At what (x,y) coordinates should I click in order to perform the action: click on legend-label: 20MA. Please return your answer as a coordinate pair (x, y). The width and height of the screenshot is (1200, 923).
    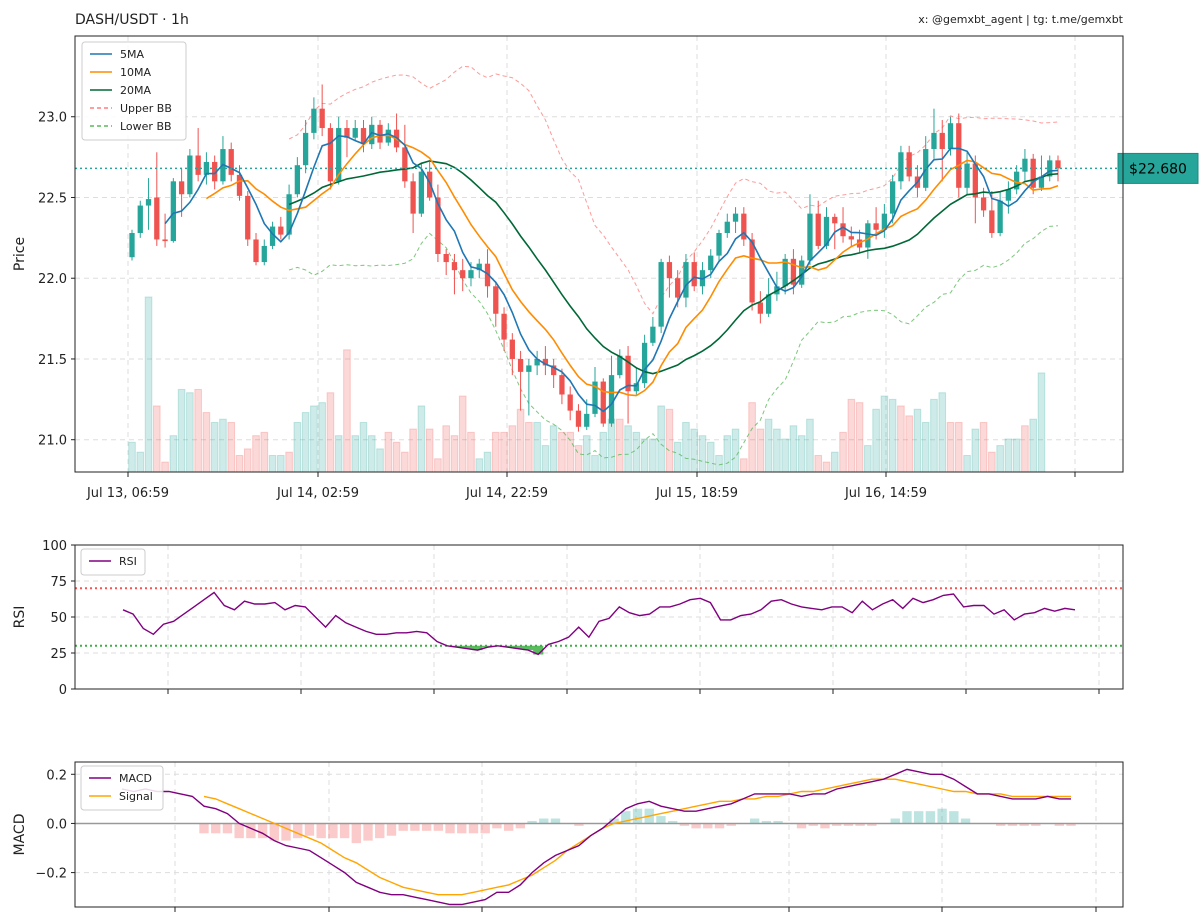
    Looking at the image, I should click on (135, 90).